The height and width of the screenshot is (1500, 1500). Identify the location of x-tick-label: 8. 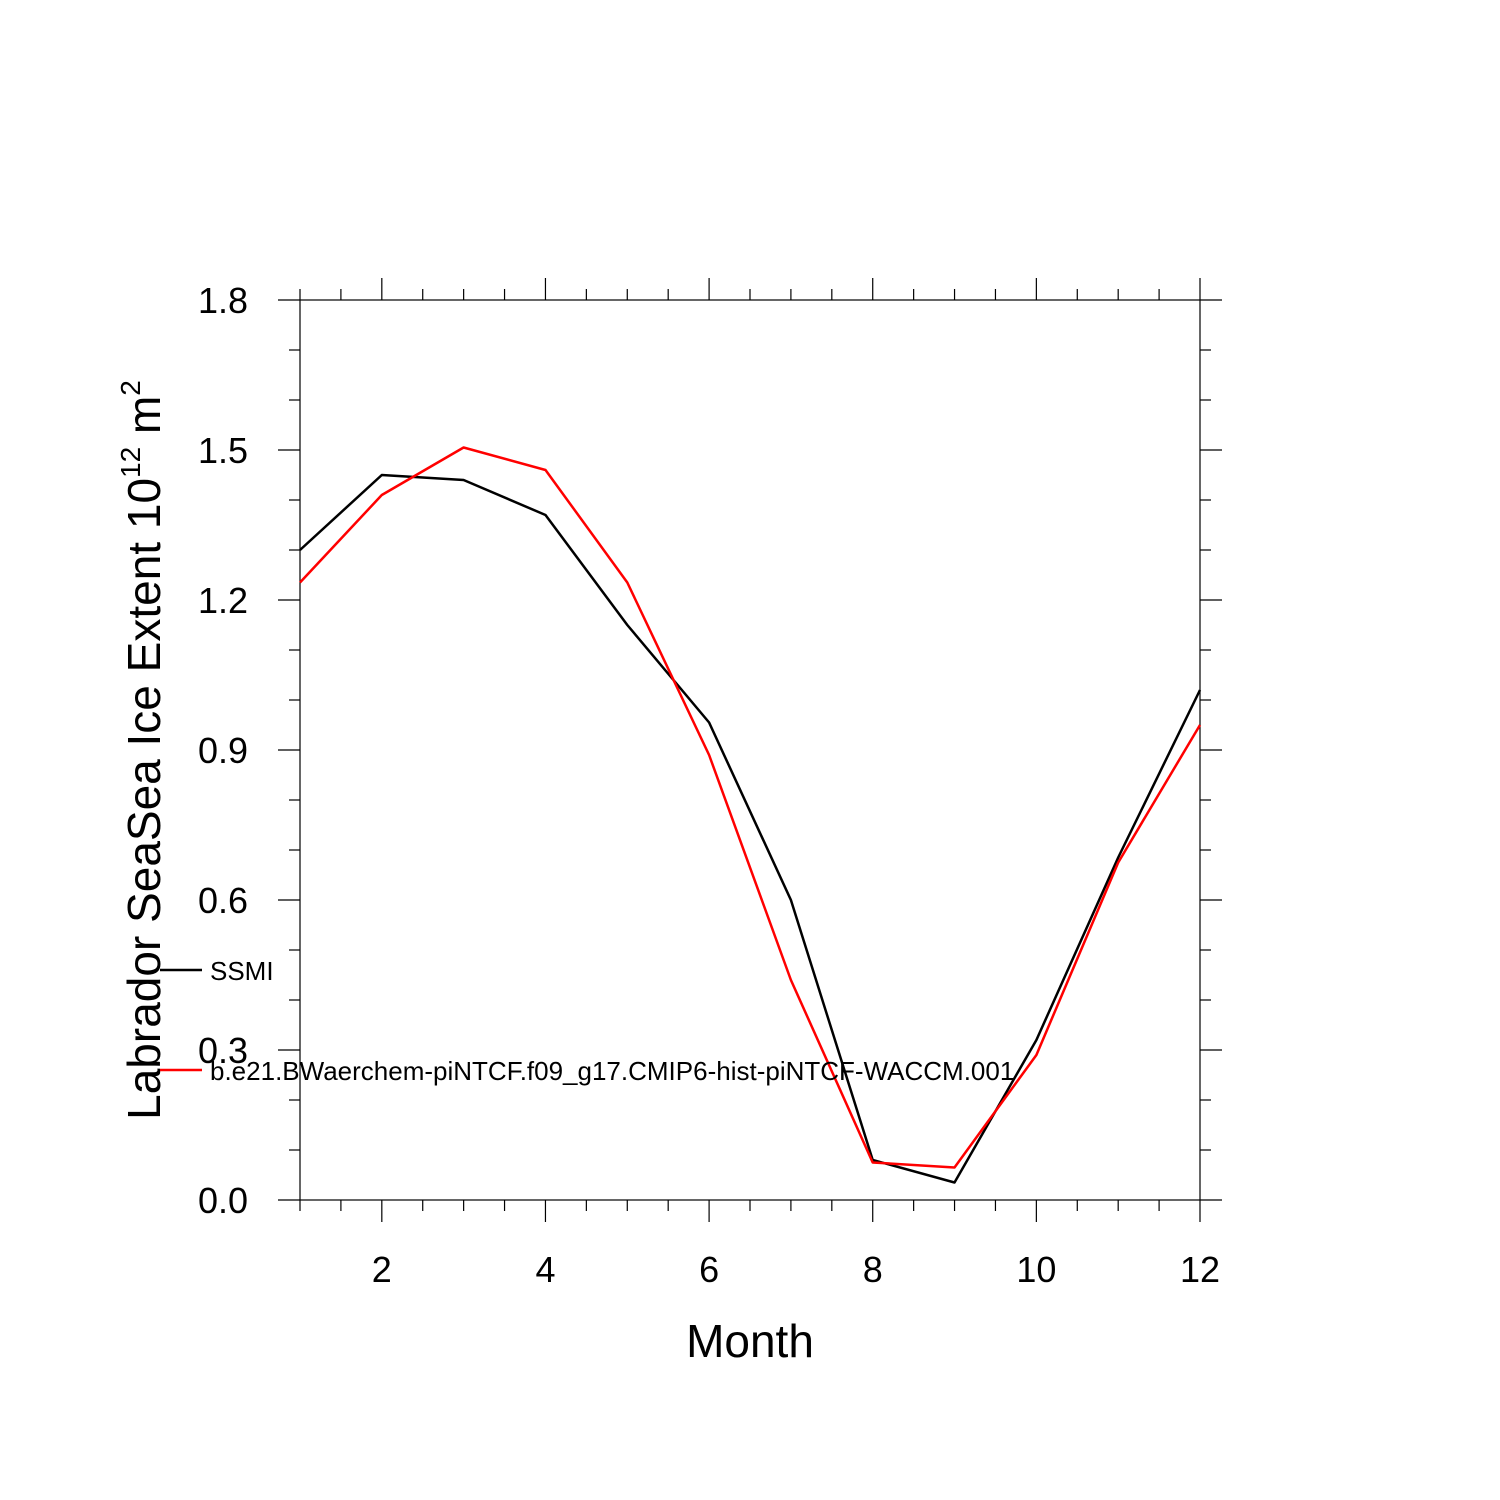
(873, 1269).